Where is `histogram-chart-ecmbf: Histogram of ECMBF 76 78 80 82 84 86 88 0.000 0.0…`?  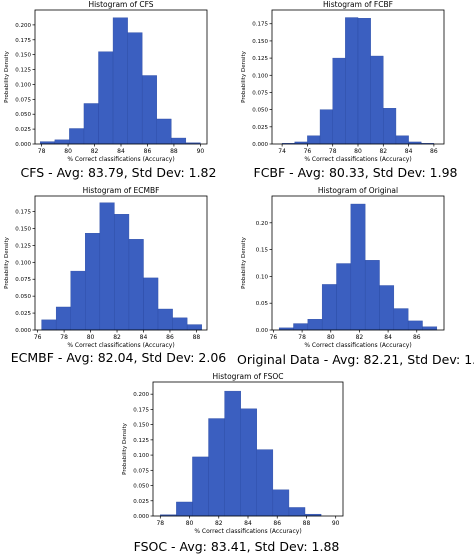 histogram-chart-ecmbf: Histogram of ECMBF 76 78 80 82 84 86 88 0.000 0.0… is located at coordinates (106, 267).